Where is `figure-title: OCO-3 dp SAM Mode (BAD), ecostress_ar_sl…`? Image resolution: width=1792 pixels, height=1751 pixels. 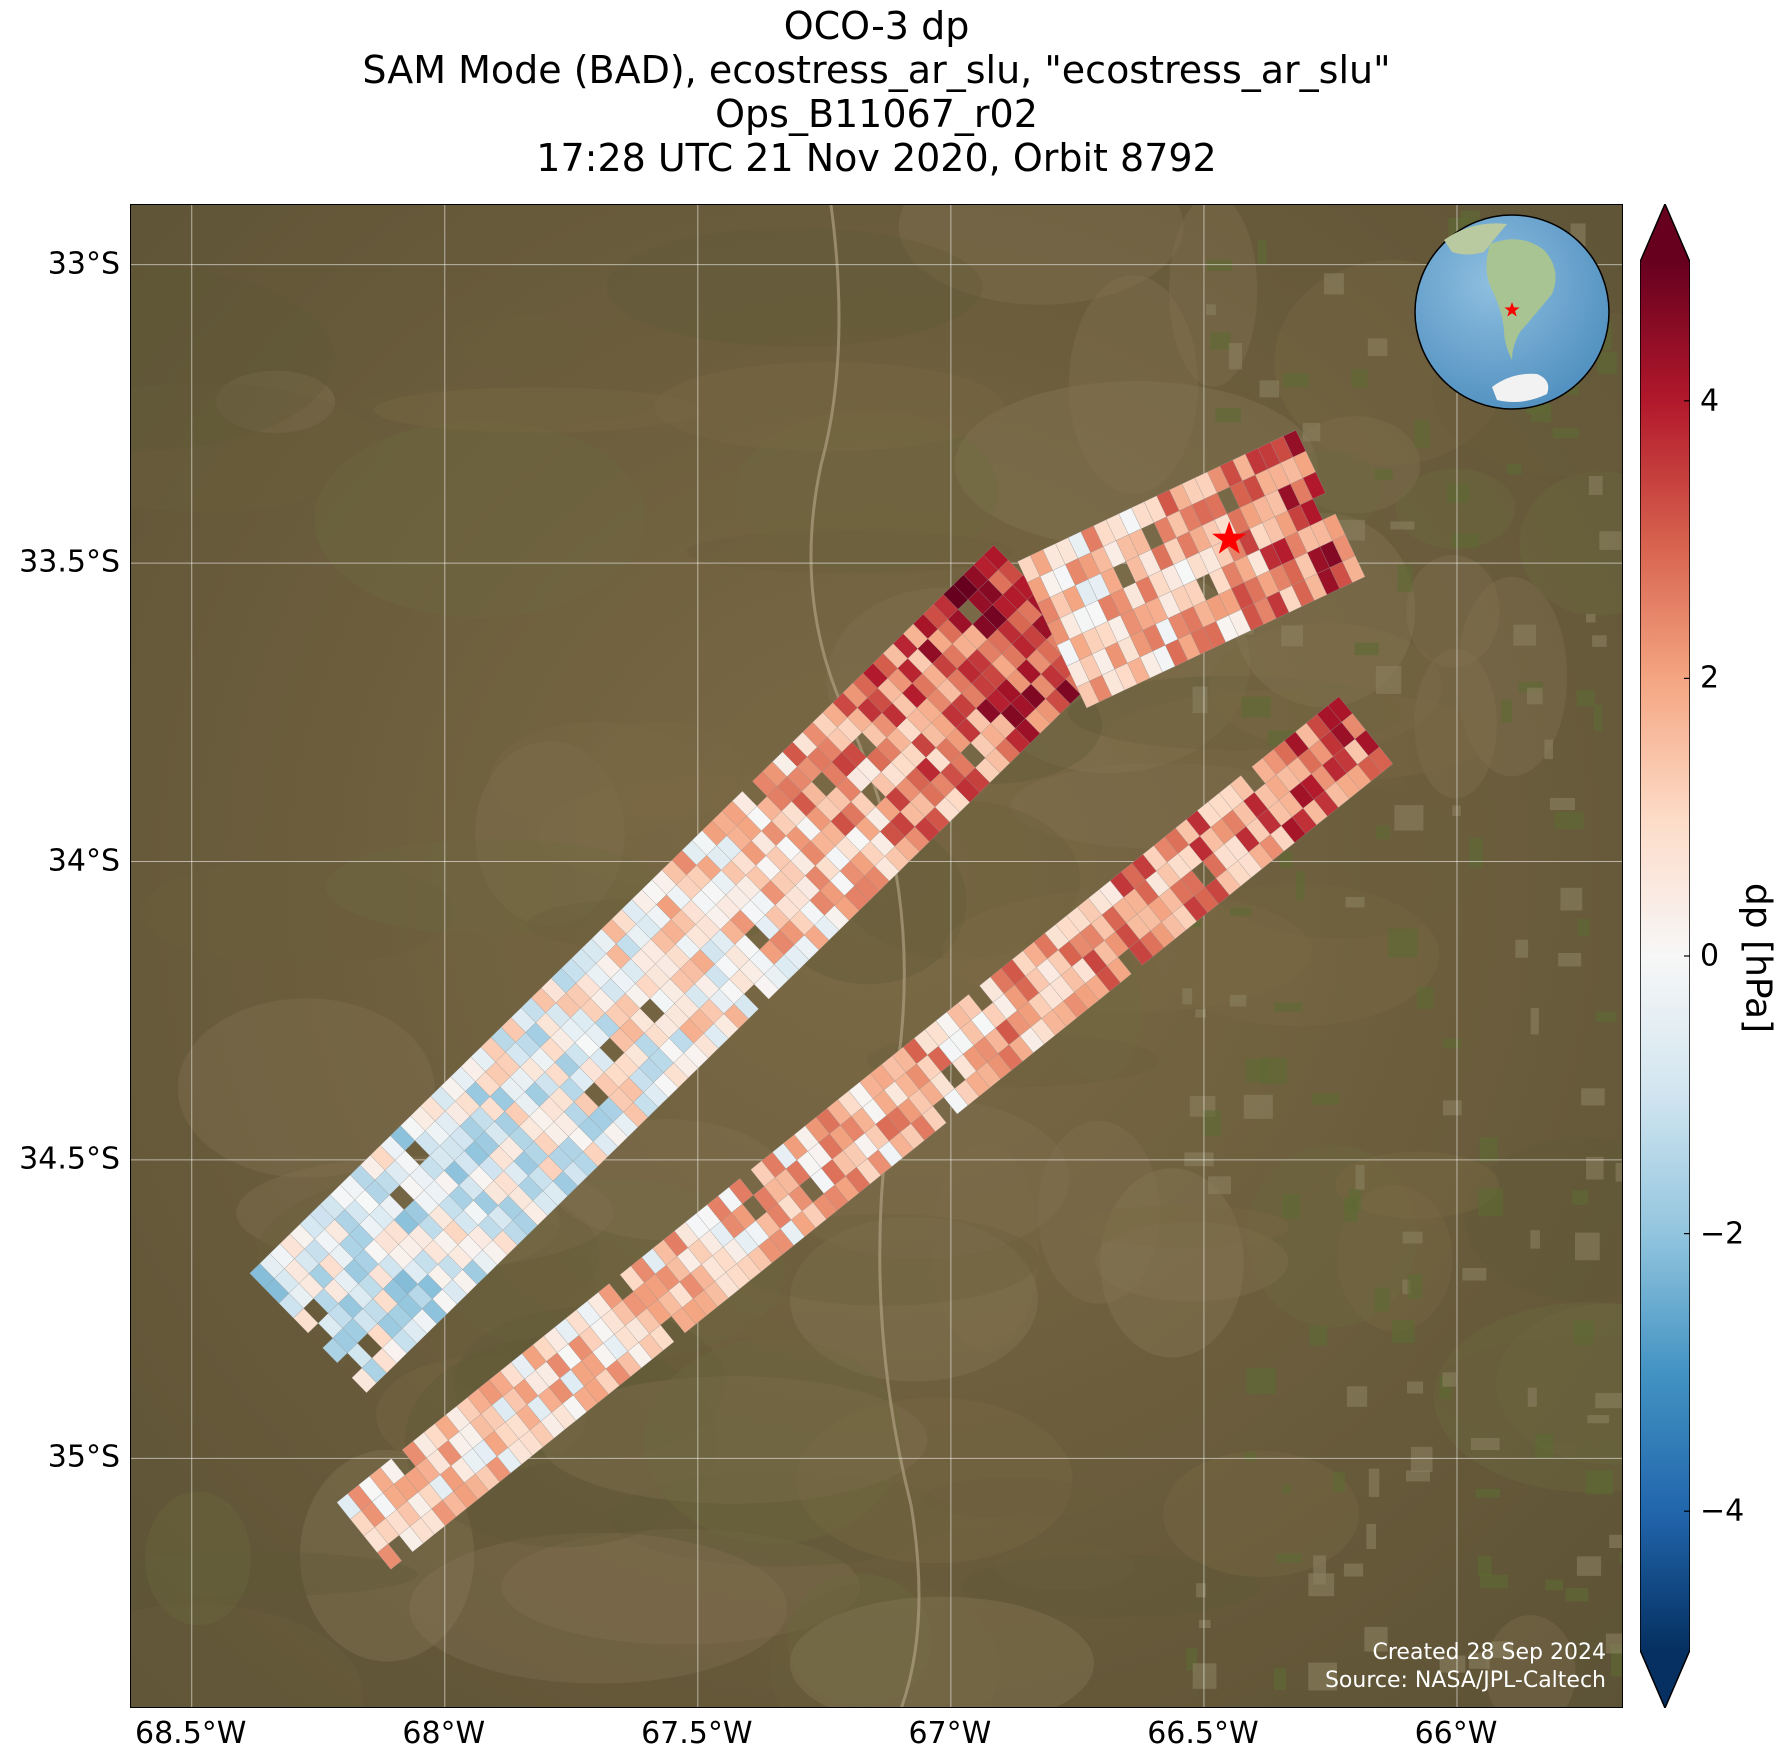
figure-title: OCO-3 dp SAM Mode (BAD), ecostress_ar_sl… is located at coordinates (876, 92).